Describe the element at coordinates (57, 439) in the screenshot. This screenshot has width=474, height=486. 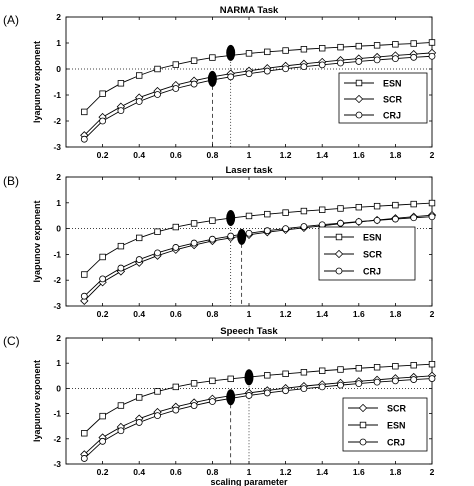
I see `y-tick-label: -2` at that location.